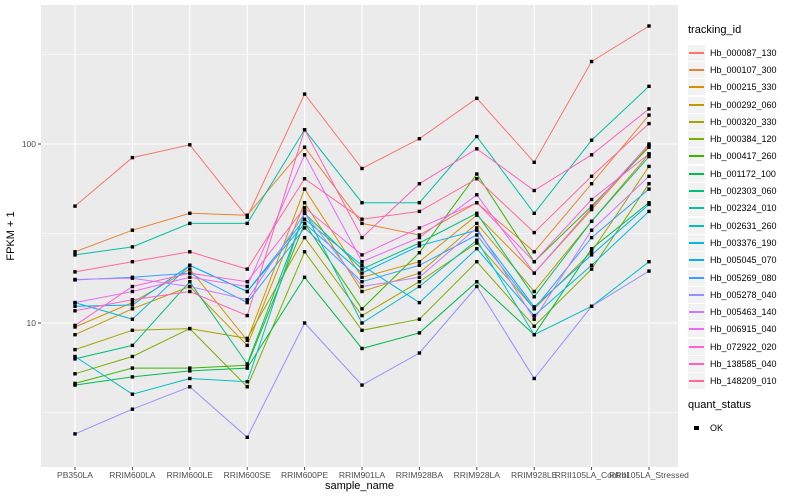 The height and width of the screenshot is (500, 800). I want to click on legend-entry: Hb_072922_020, so click(743, 346).